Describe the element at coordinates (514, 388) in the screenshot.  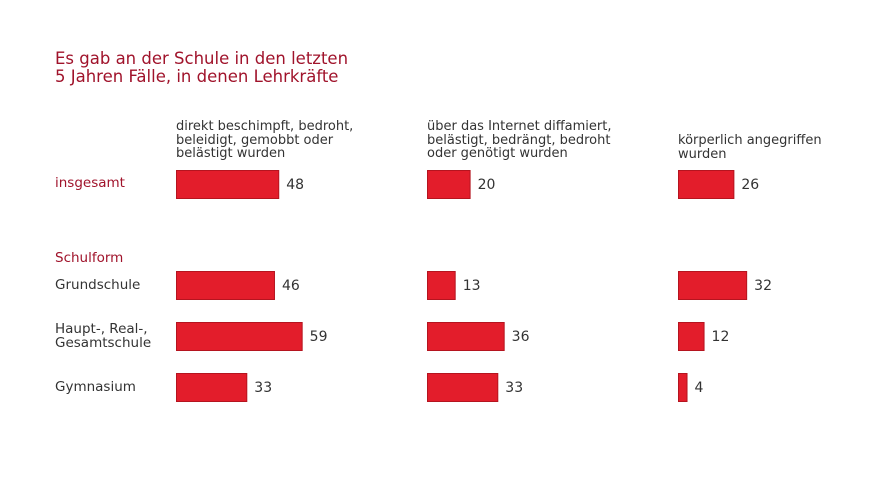
I see `value-label-s1-r3: 33` at that location.